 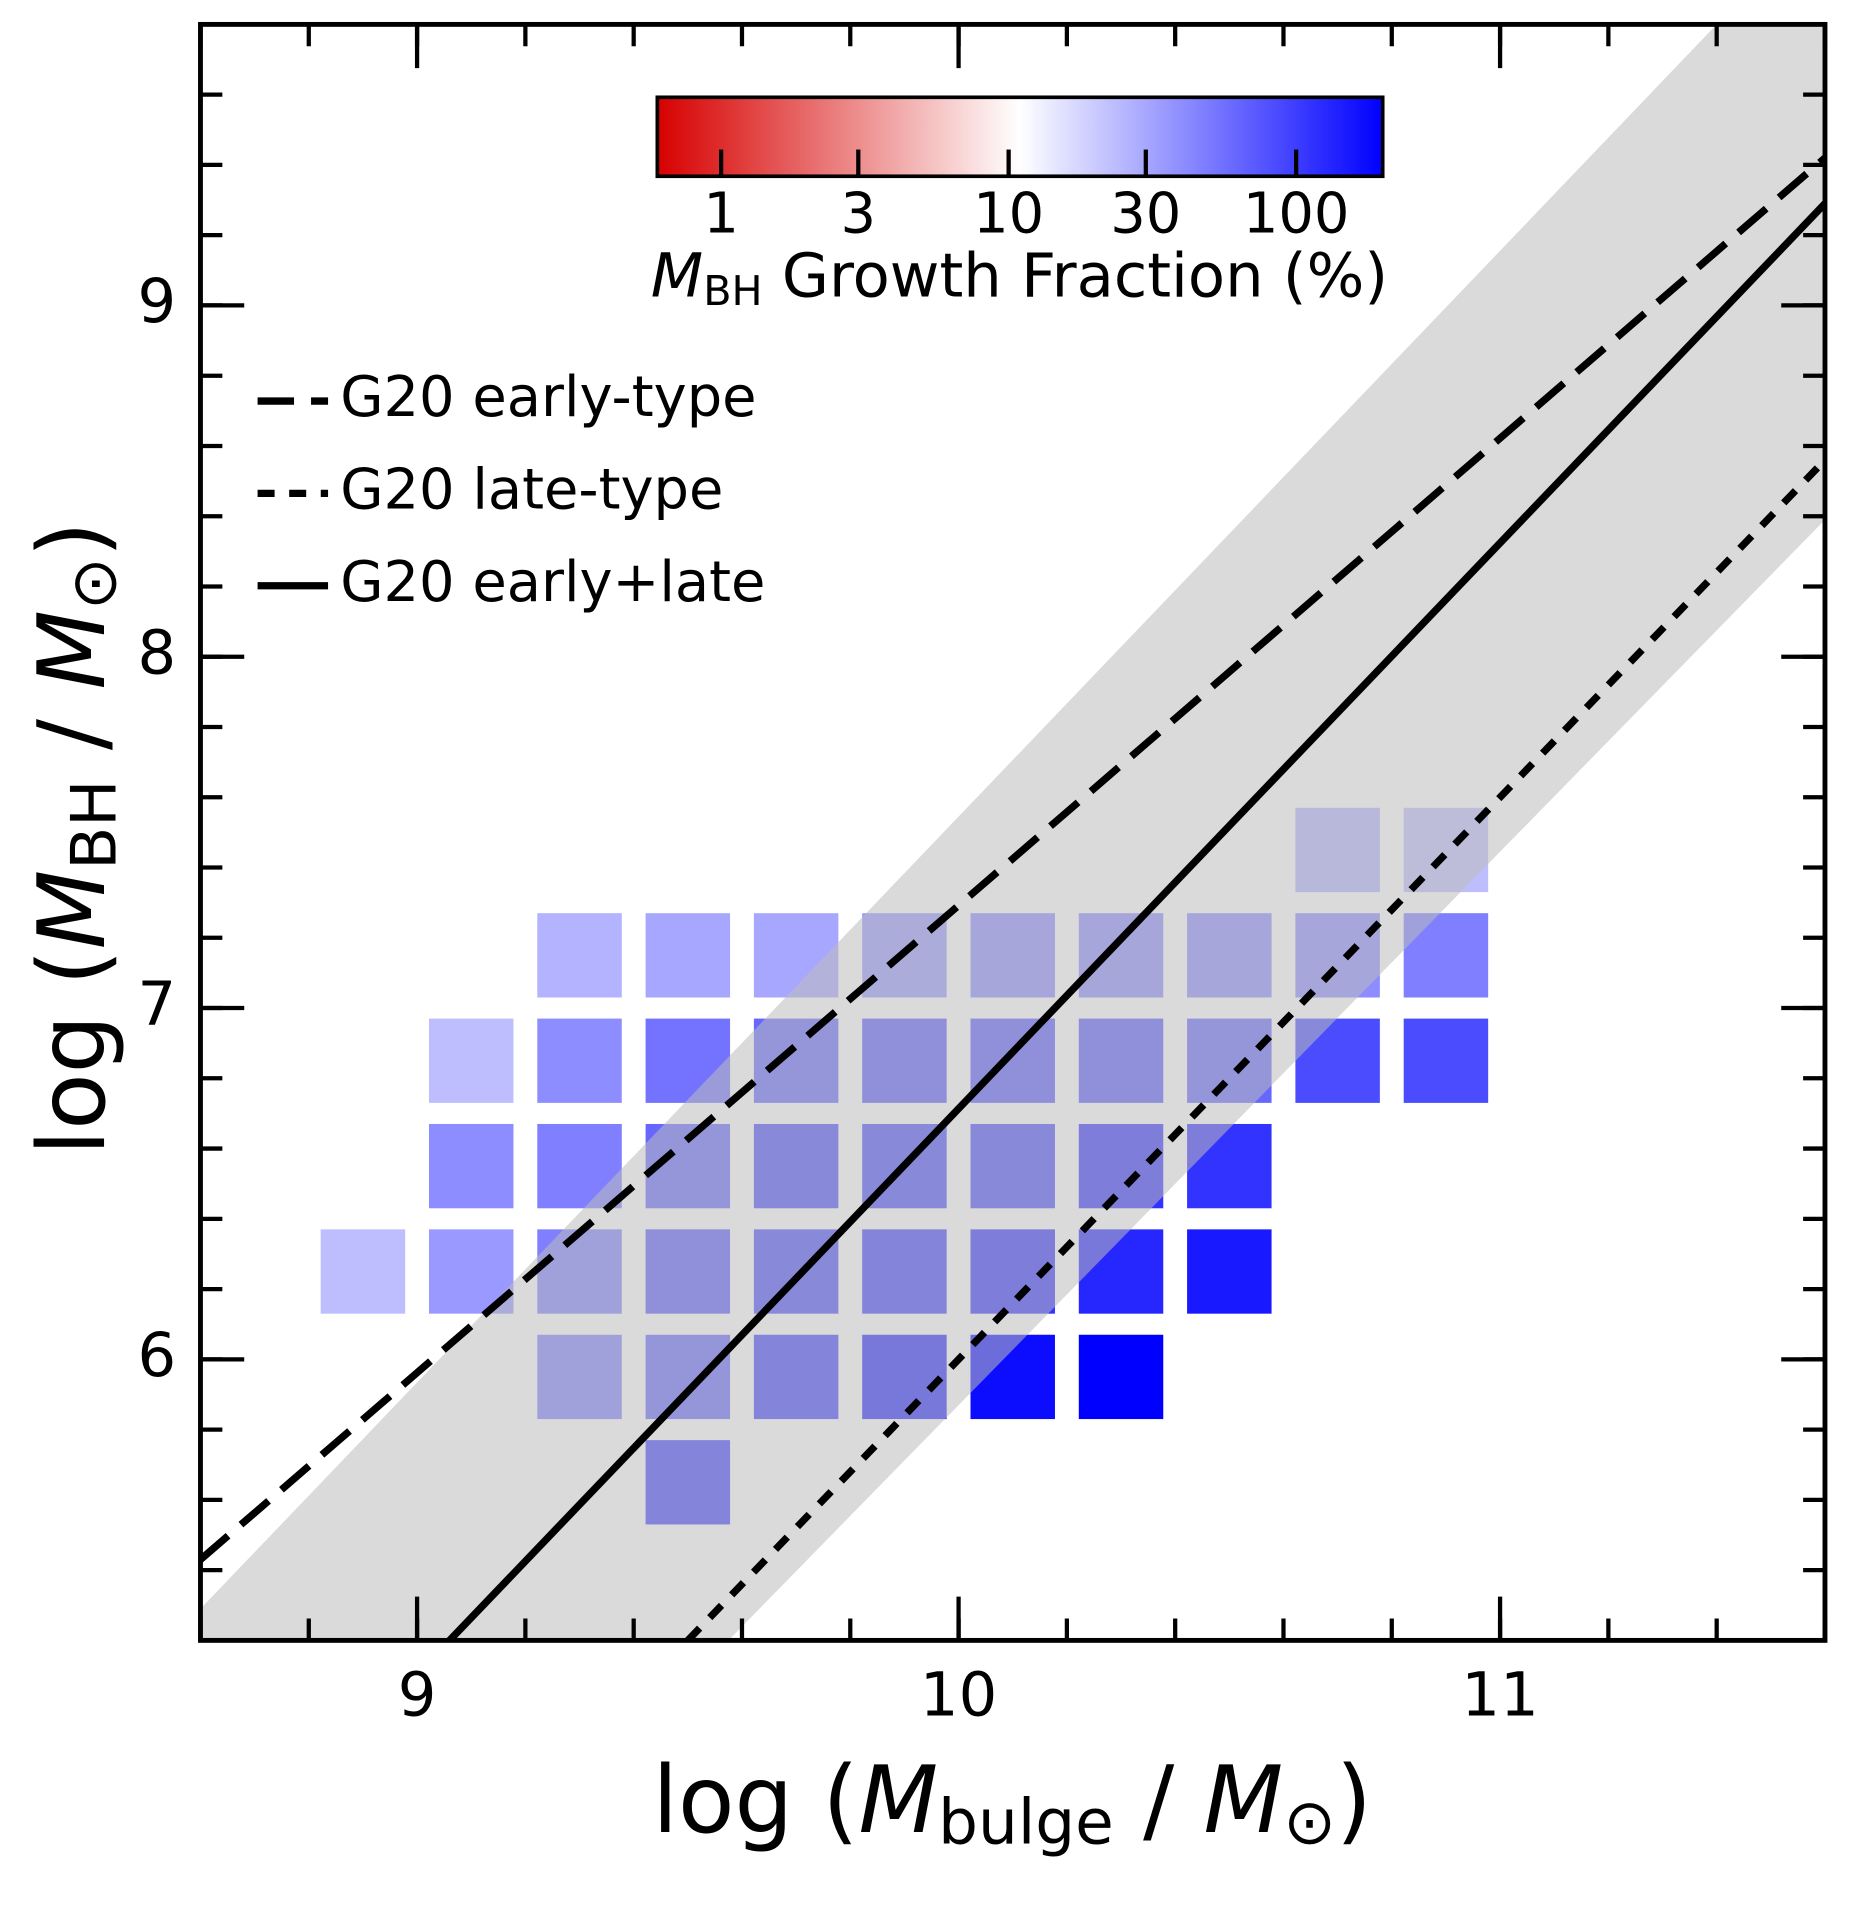 What do you see at coordinates (72, 539) in the screenshot?
I see `y-label-part: )` at bounding box center [72, 539].